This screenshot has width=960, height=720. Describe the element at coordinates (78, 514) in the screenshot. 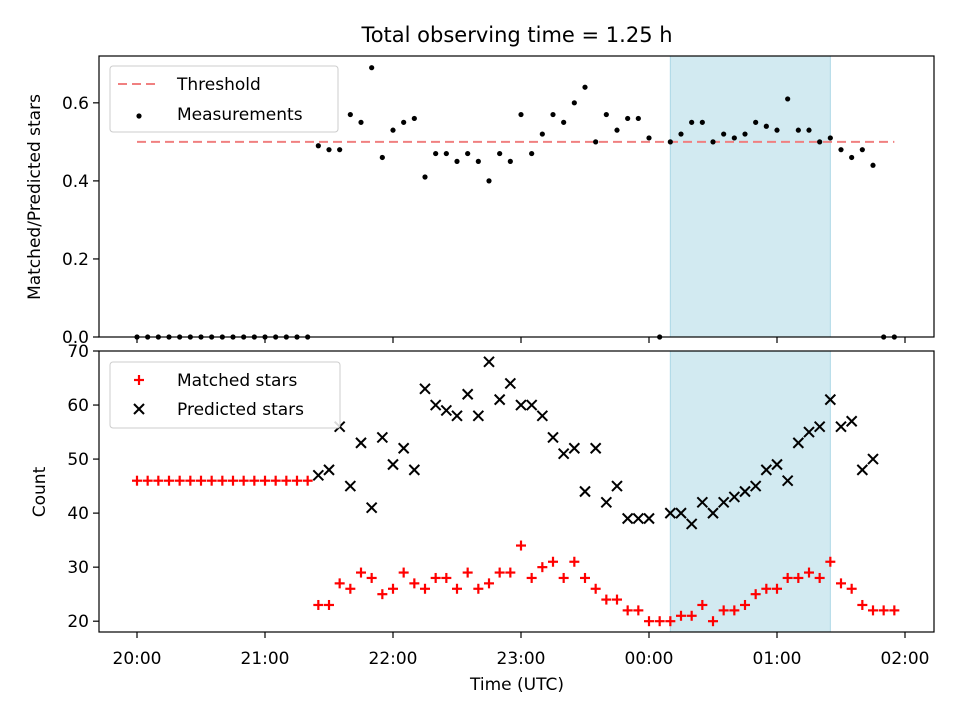

I see `y-tick-label: 40` at that location.